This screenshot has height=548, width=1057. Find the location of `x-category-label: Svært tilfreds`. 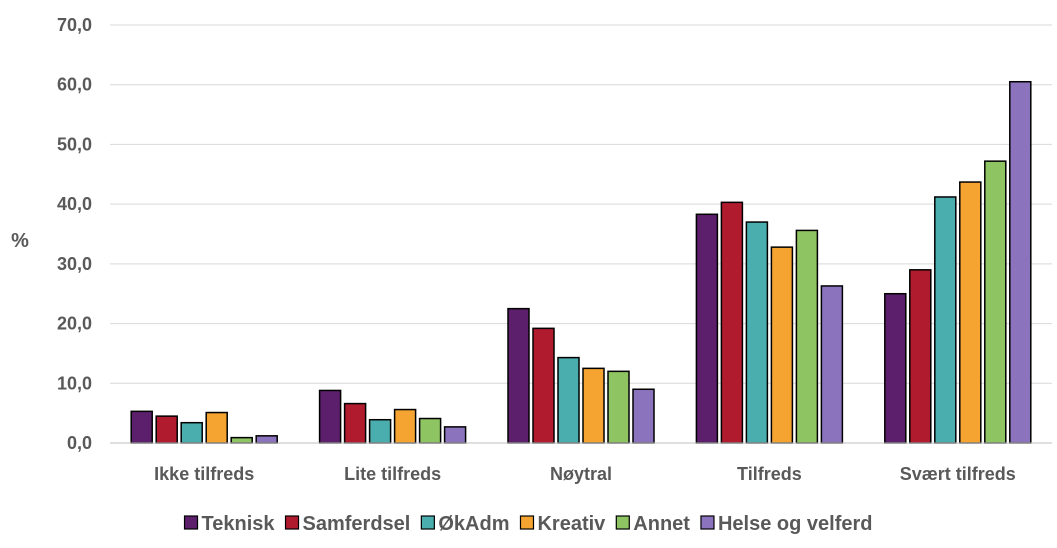

x-category-label: Svært tilfreds is located at coordinates (958, 474).